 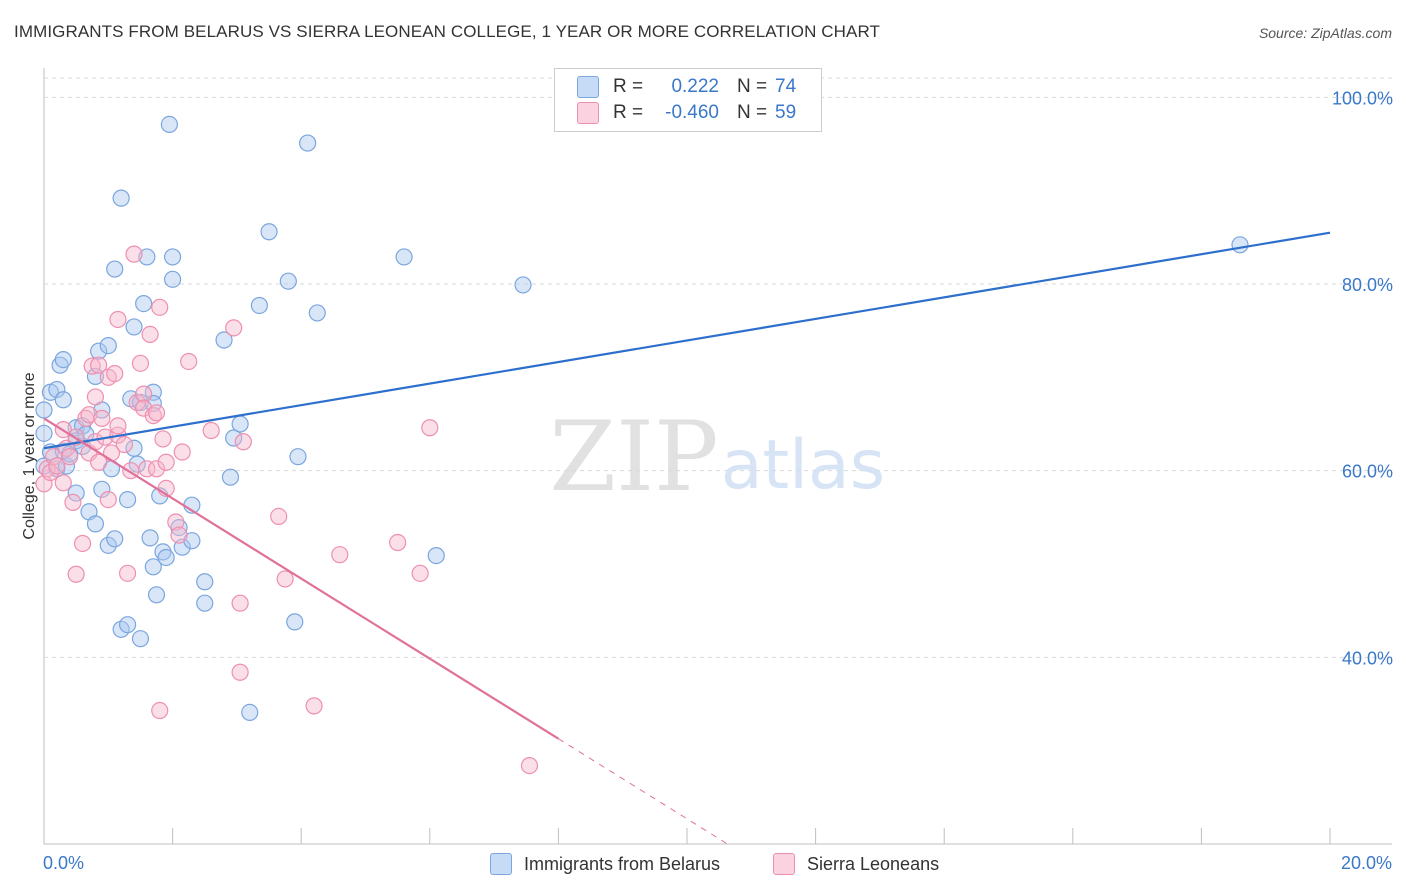 I want to click on trendline-sierra-leonean-extension, so click(x=643, y=791).